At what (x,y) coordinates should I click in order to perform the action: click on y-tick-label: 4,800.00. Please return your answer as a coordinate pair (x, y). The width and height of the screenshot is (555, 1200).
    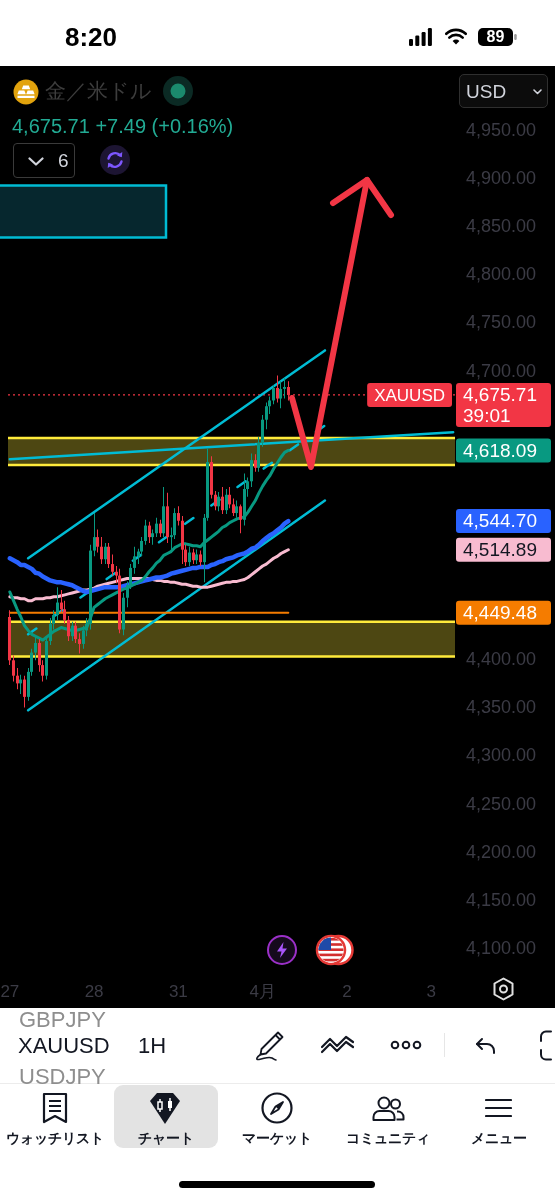
    Looking at the image, I should click on (501, 274).